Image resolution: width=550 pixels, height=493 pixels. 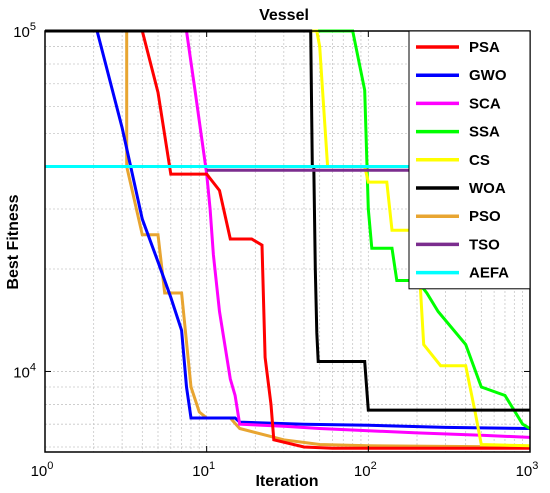 I want to click on legend-label: PSA, so click(x=484, y=47).